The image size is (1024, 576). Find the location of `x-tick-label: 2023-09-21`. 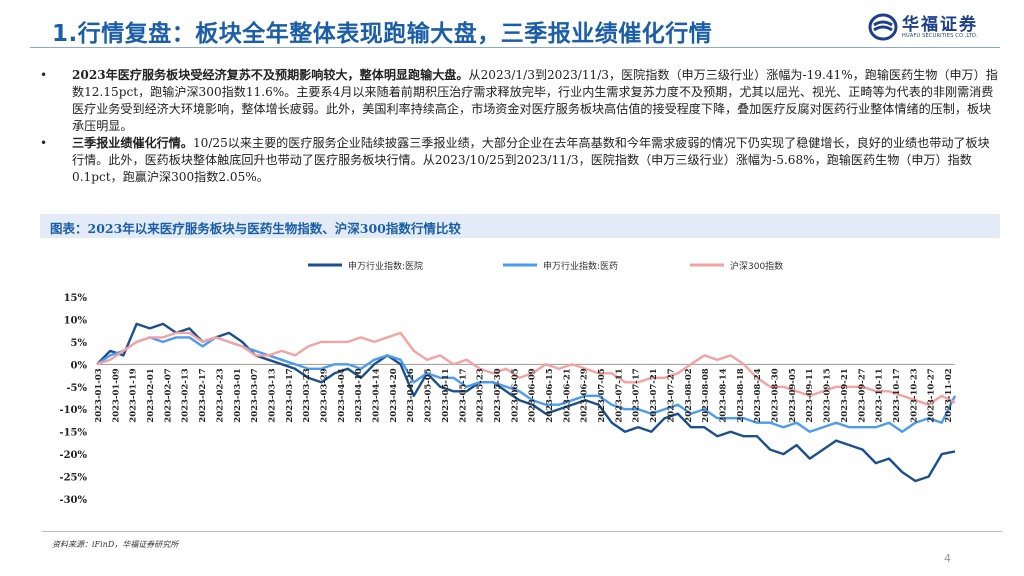

x-tick-label: 2023-09-21 is located at coordinates (845, 395).